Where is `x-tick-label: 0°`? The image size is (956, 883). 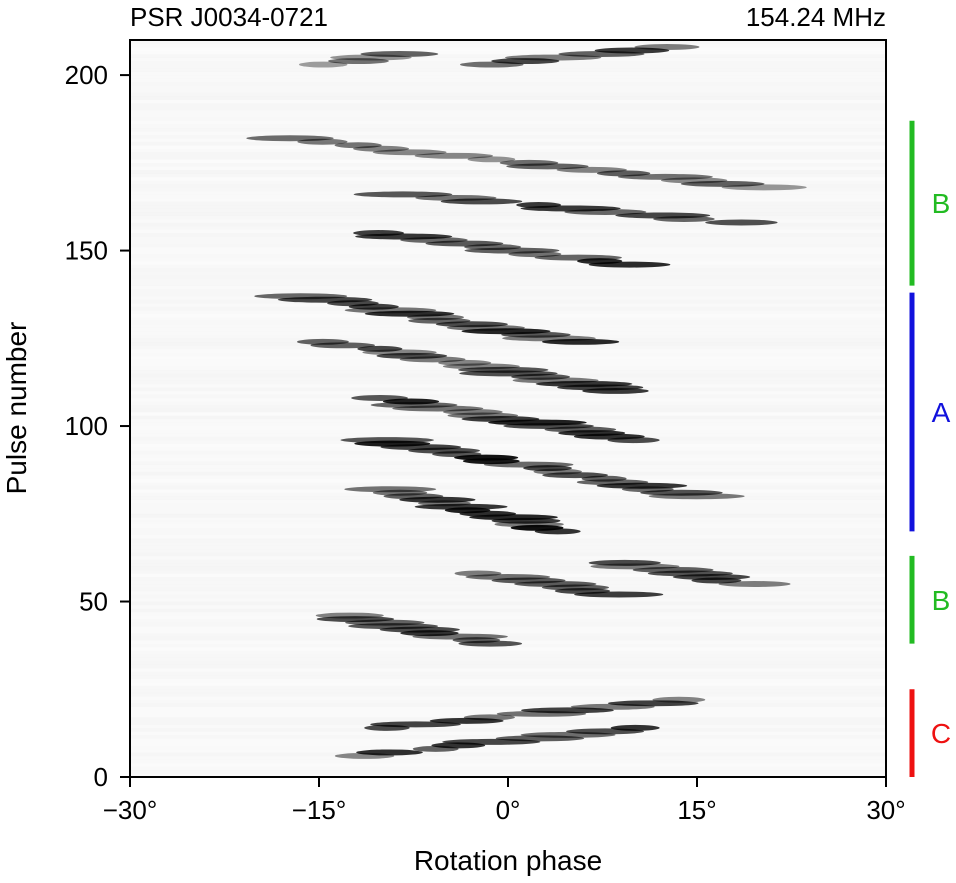
x-tick-label: 0° is located at coordinates (508, 810).